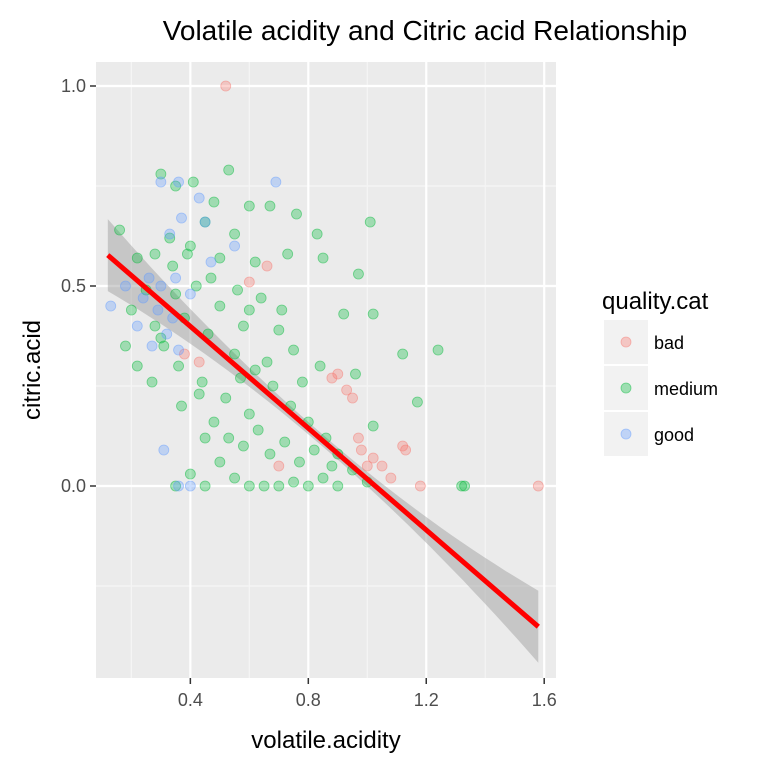 This screenshot has width=768, height=768. I want to click on x-axis-title: volatile.acidity, so click(325, 740).